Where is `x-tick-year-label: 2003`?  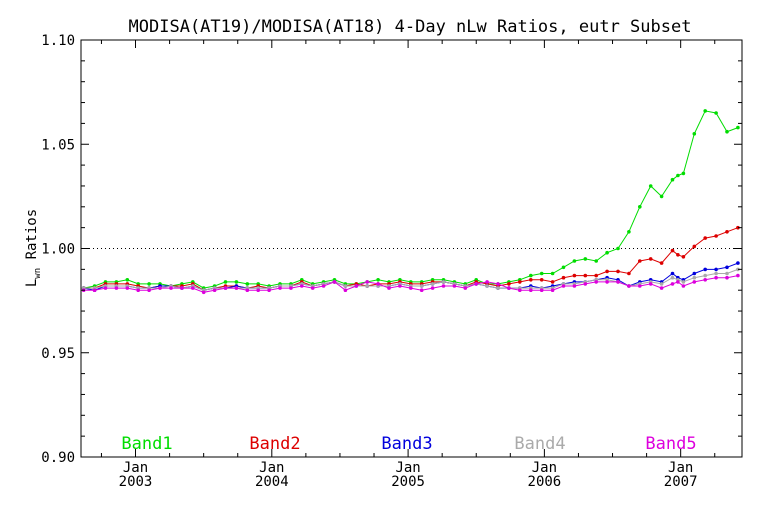
x-tick-year-label: 2003 is located at coordinates (136, 482).